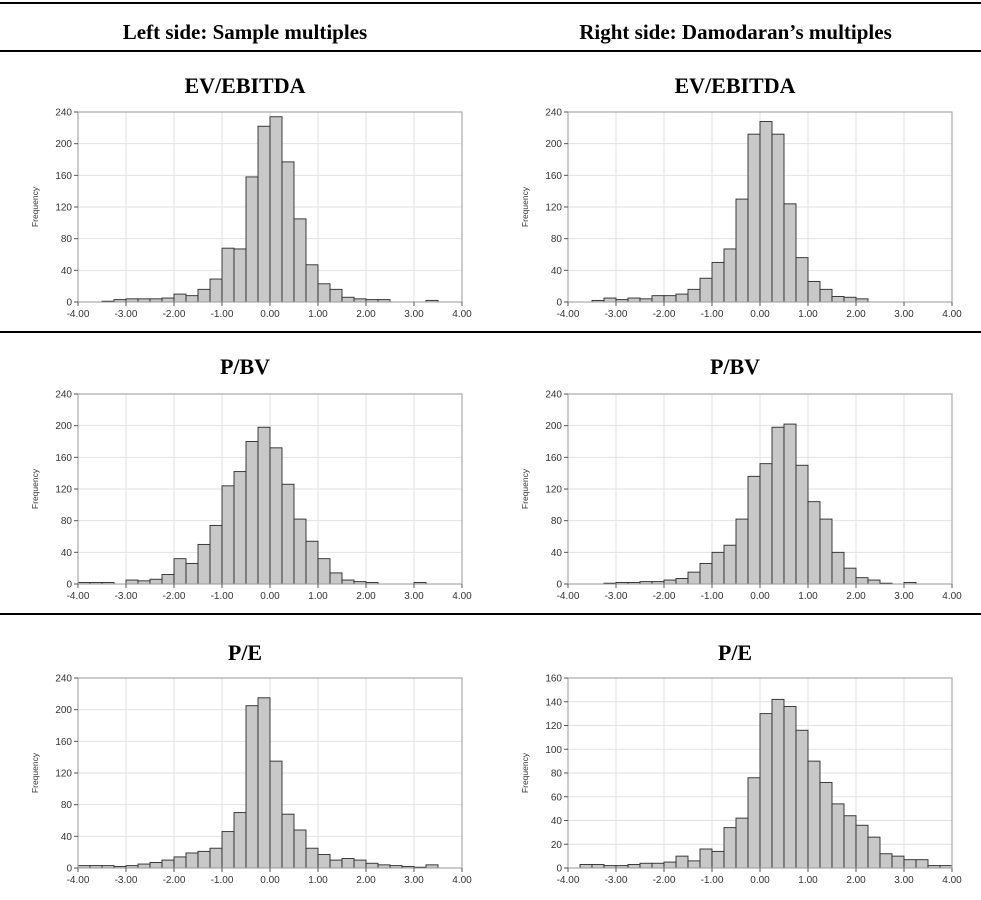 The width and height of the screenshot is (981, 900). I want to click on chart-title-ev-ebitda-sample: EV/EBITDA, so click(245, 85).